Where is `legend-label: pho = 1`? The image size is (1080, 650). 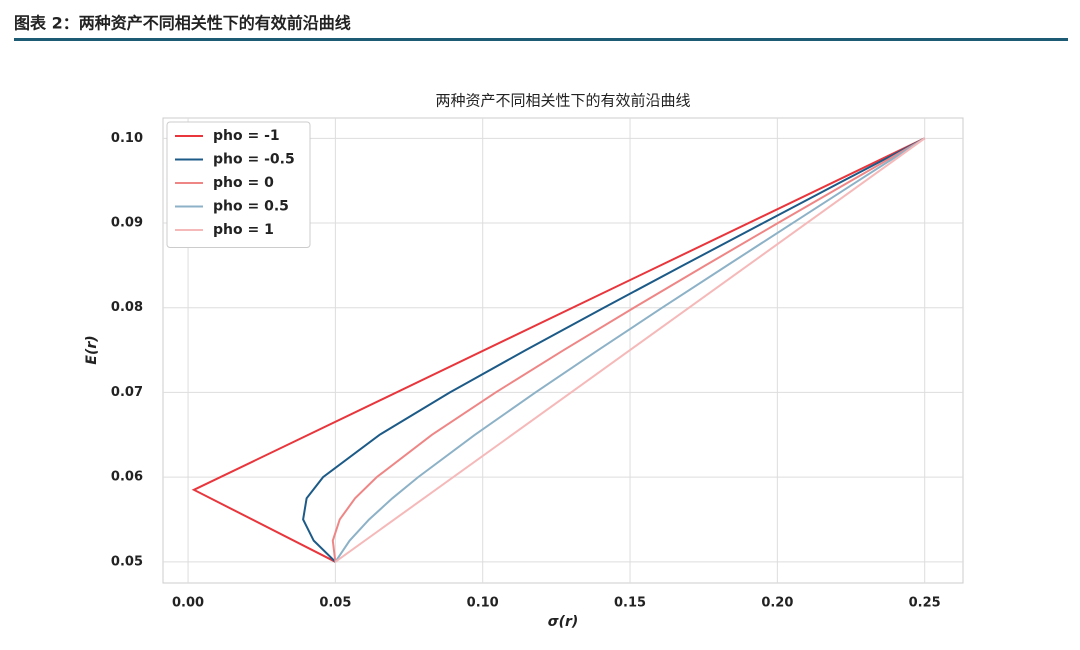 legend-label: pho = 1 is located at coordinates (243, 230).